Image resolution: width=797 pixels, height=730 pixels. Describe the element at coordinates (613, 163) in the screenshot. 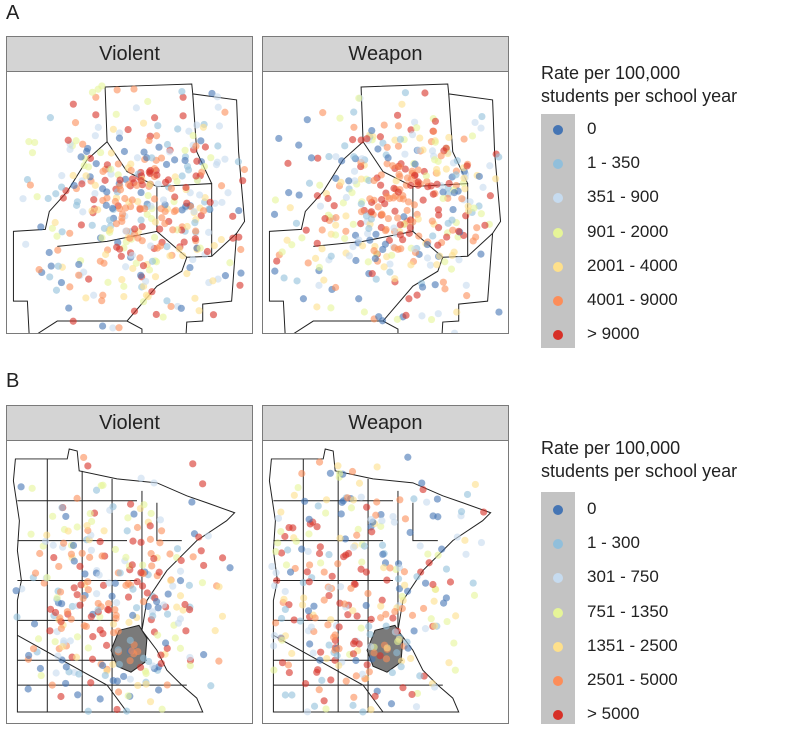

I see `legend-label: 1 - 350` at that location.